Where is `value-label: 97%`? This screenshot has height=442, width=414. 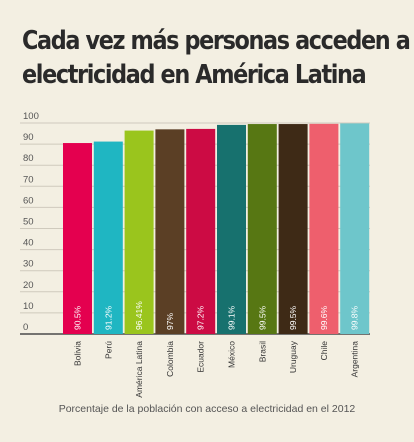 value-label: 97% is located at coordinates (170, 321).